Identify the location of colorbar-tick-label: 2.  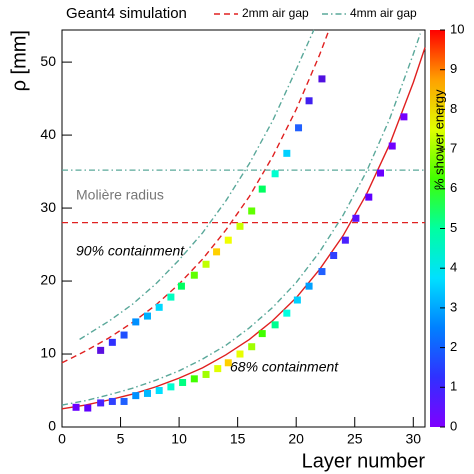
(453, 346).